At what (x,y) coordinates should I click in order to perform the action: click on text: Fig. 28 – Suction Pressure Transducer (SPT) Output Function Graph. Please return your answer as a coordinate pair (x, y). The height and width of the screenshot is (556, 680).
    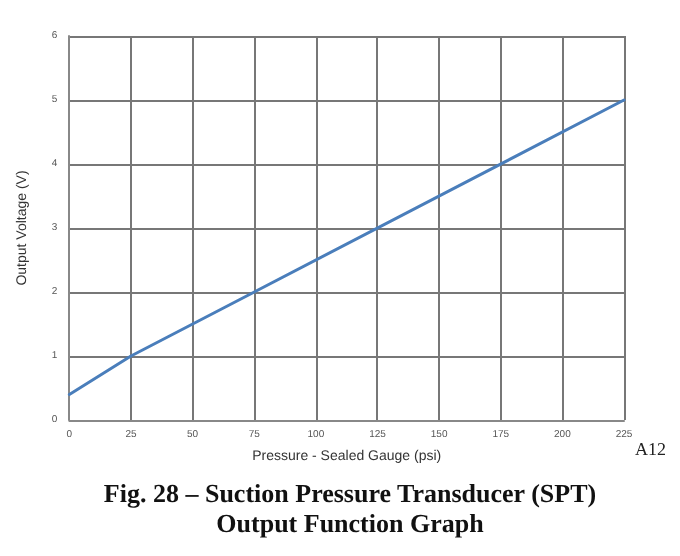
    Looking at the image, I should click on (350, 508).